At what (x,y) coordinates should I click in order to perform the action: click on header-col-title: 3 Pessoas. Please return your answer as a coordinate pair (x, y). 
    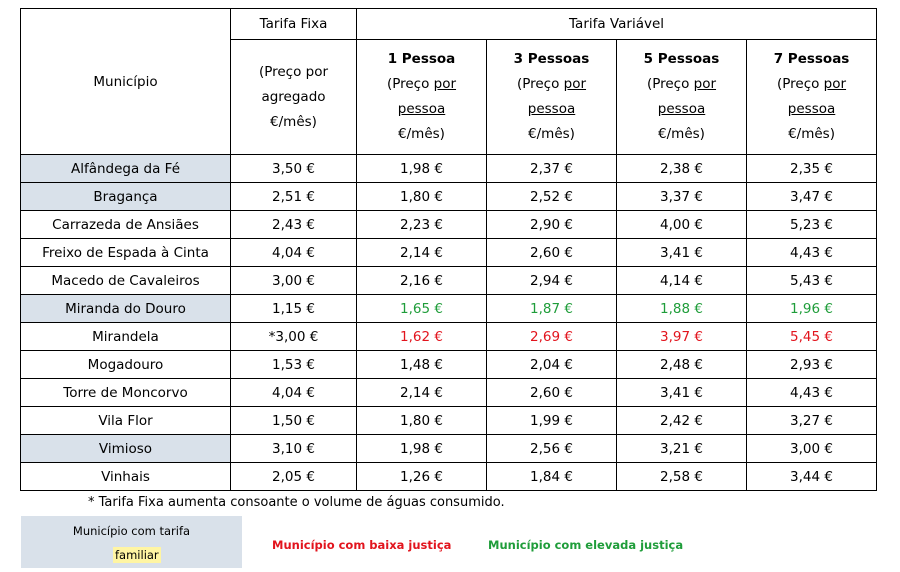
    Looking at the image, I should click on (551, 59).